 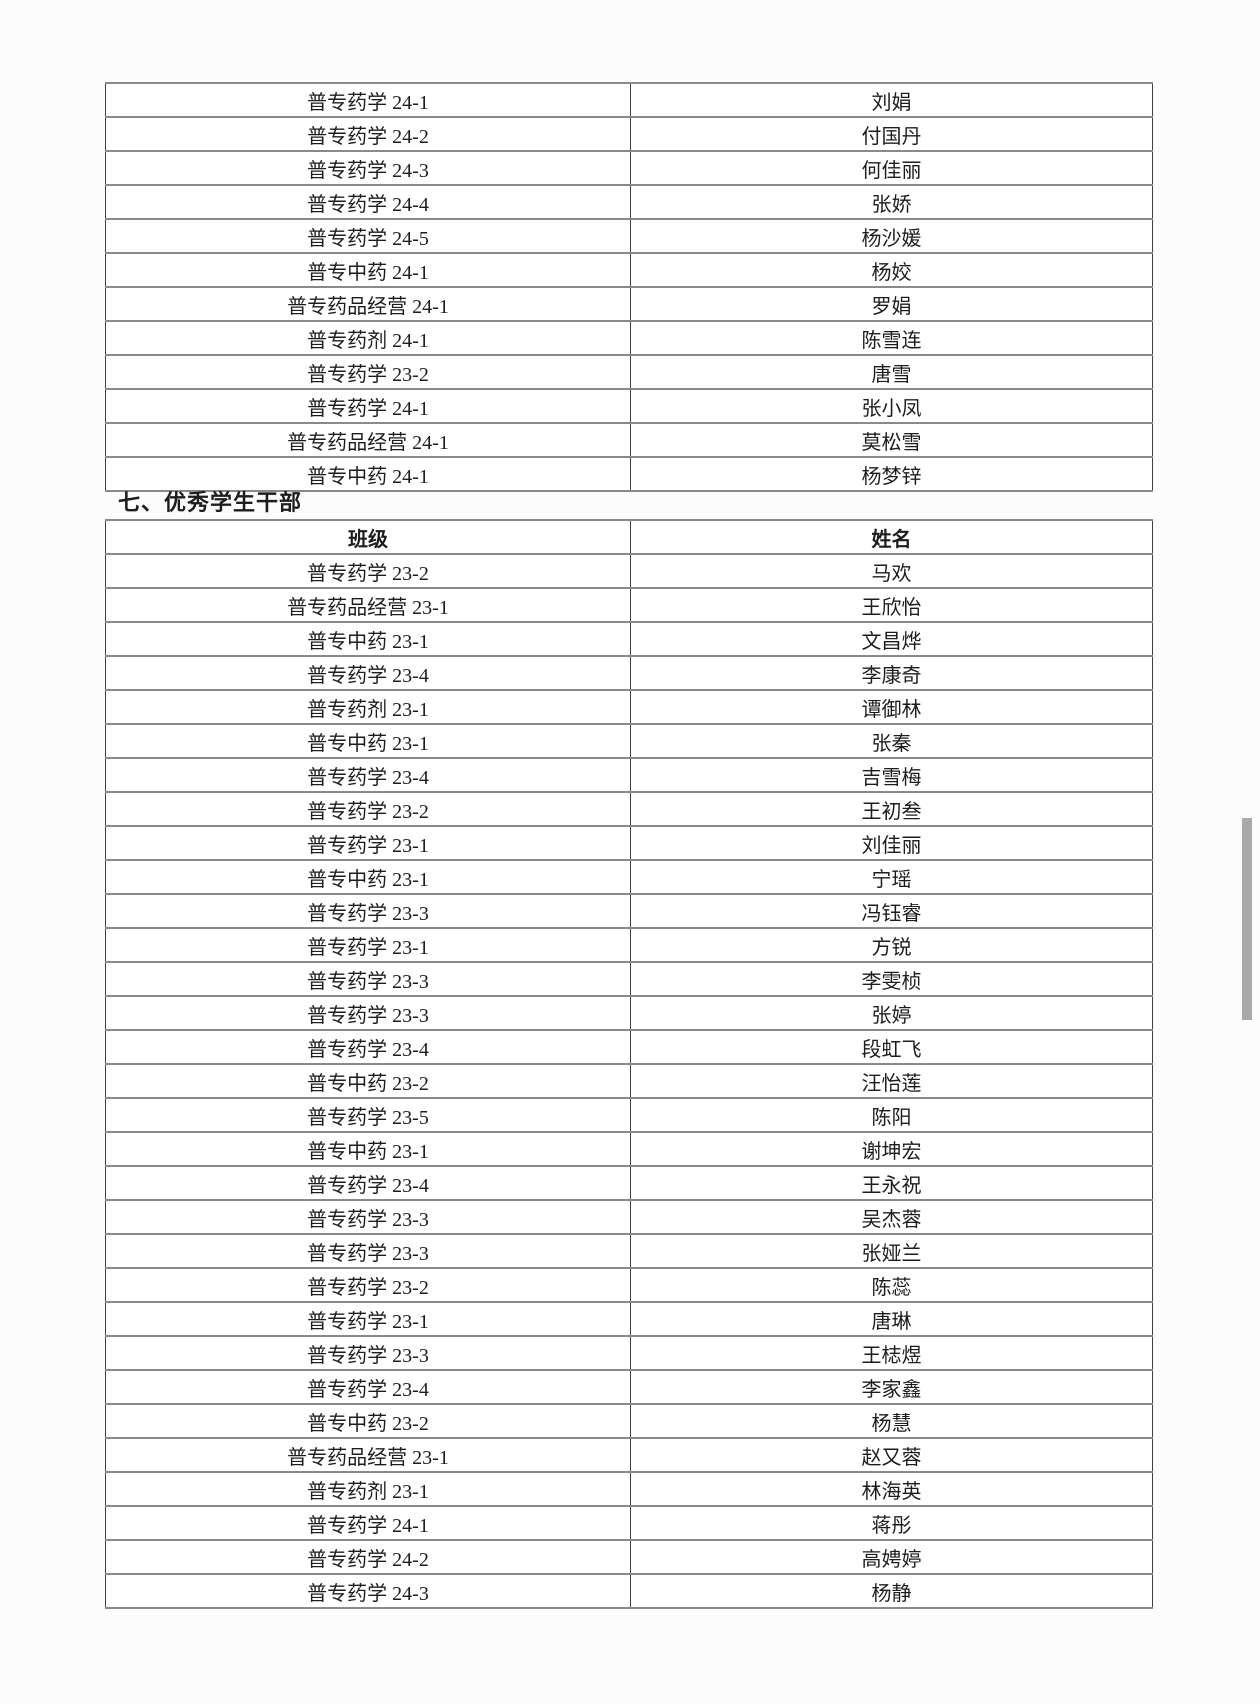 What do you see at coordinates (891, 707) in the screenshot?
I see `name-cell: 谭御林` at bounding box center [891, 707].